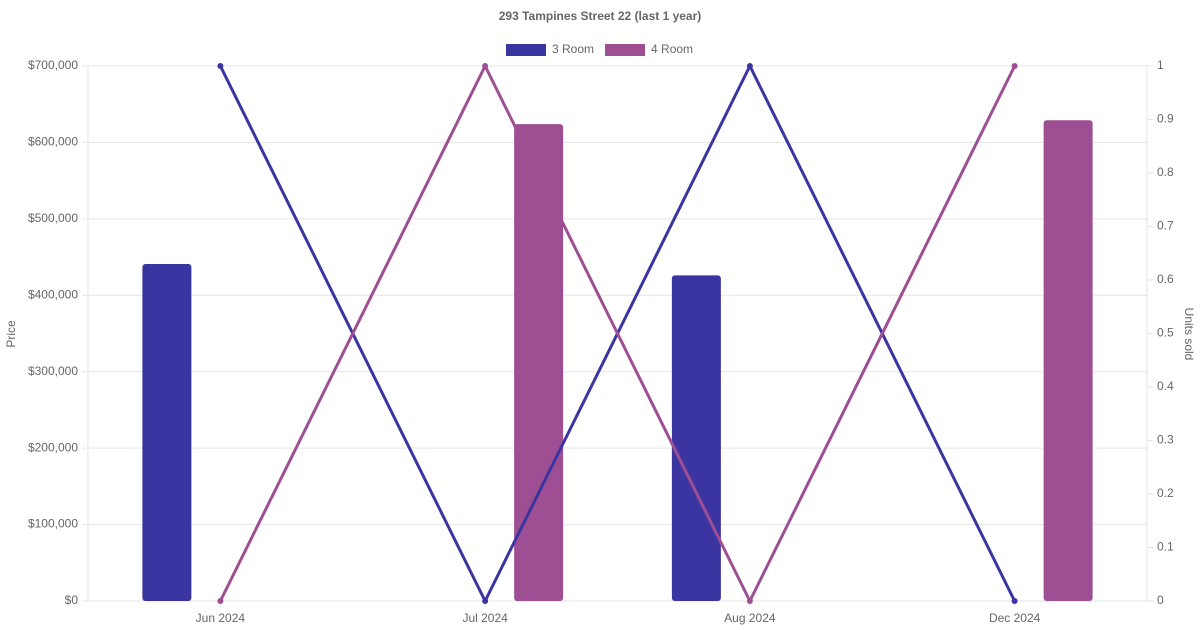 This screenshot has height=630, width=1200. I want to click on y2-tick-label: 1, so click(1160, 65).